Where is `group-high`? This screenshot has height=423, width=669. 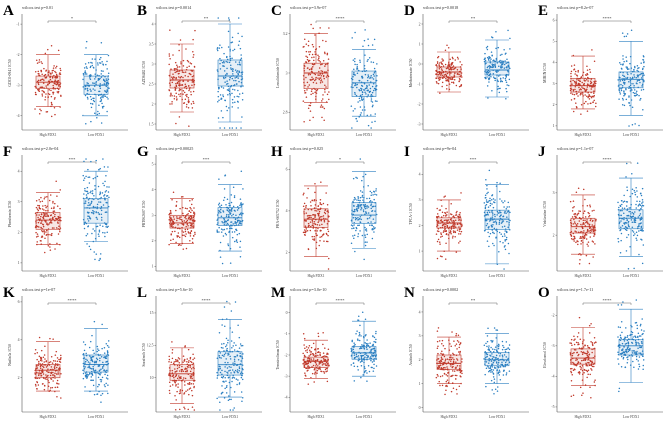
group-high is located at coordinates (48, 217).